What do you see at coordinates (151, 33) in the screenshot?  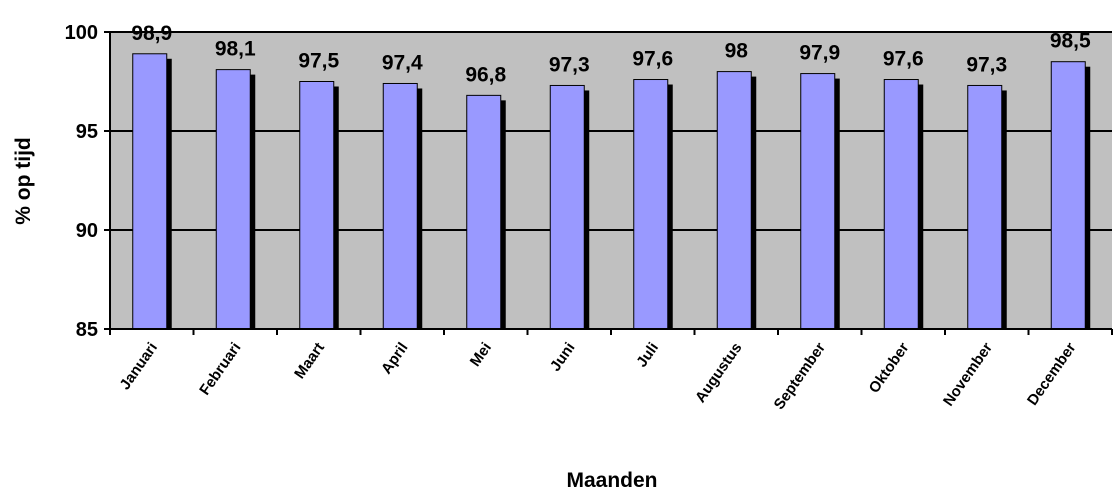 I see `data-label: 98,9` at bounding box center [151, 33].